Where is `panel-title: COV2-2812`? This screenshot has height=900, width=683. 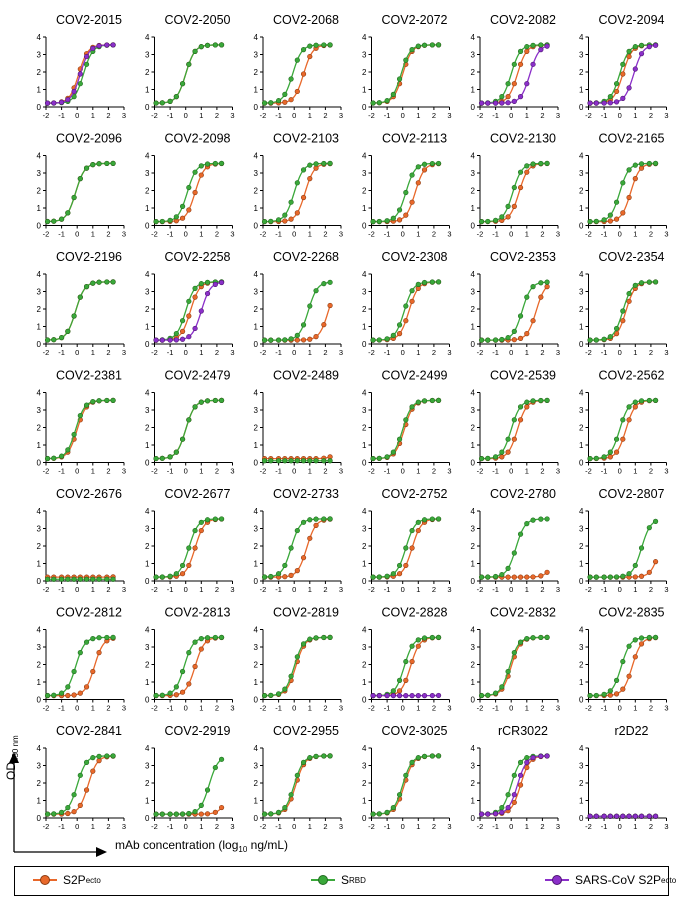
panel-title: COV2-2812 is located at coordinates (89, 613).